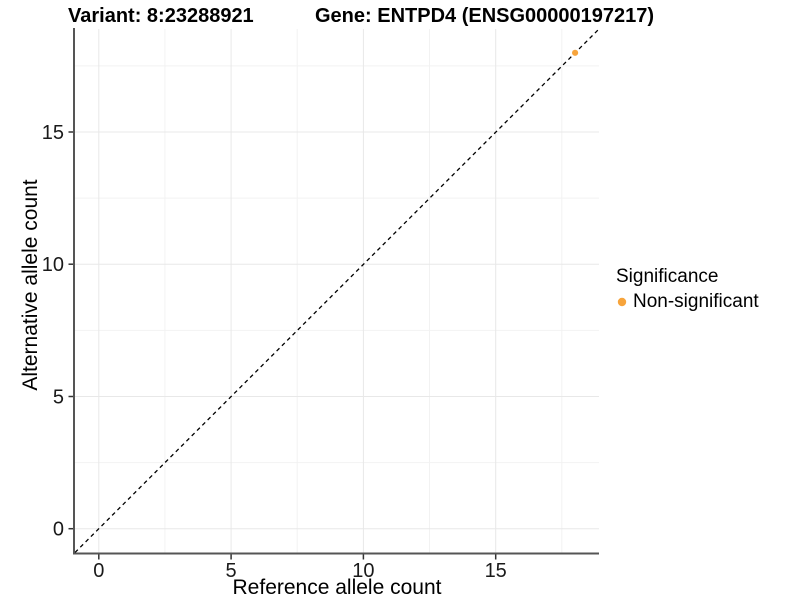 This screenshot has height=600, width=800. I want to click on y-tick-labels: 0 5 10 15, so click(53, 331).